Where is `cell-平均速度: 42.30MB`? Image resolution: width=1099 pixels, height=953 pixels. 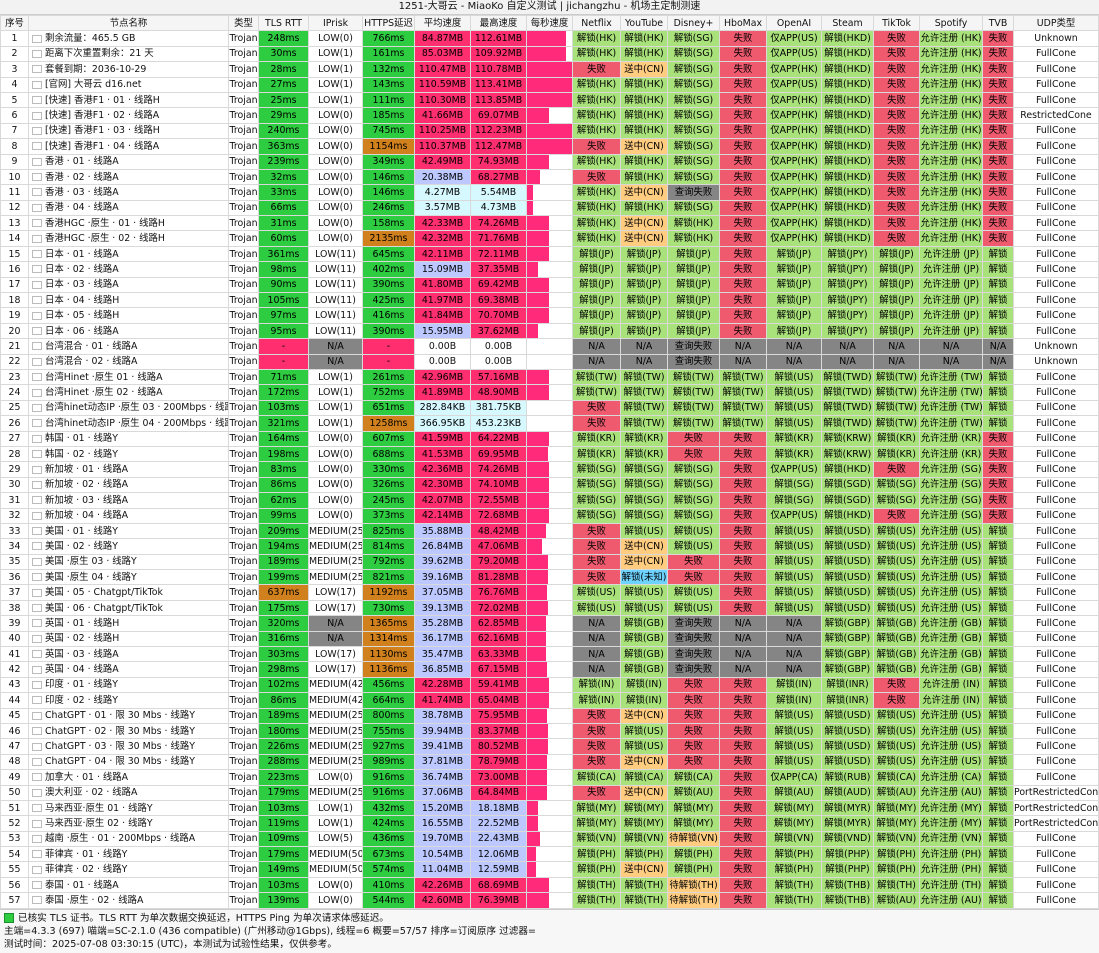
cell-平均速度: 42.30MB is located at coordinates (442, 485).